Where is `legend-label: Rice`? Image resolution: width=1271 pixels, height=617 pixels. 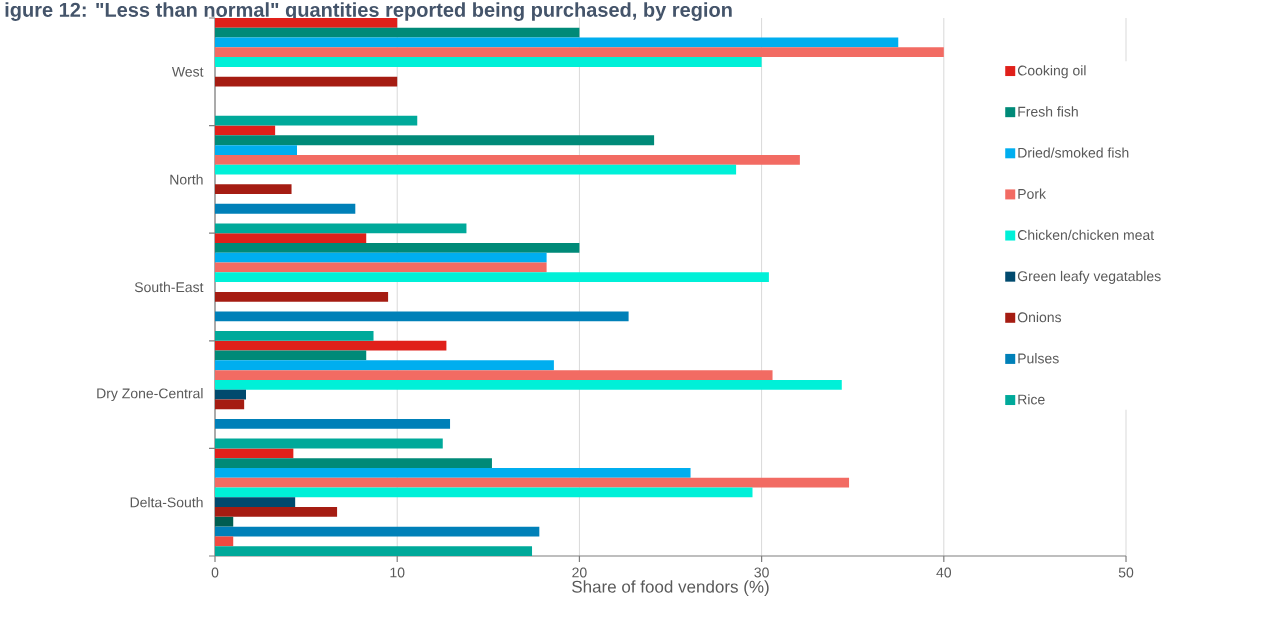 legend-label: Rice is located at coordinates (1031, 399).